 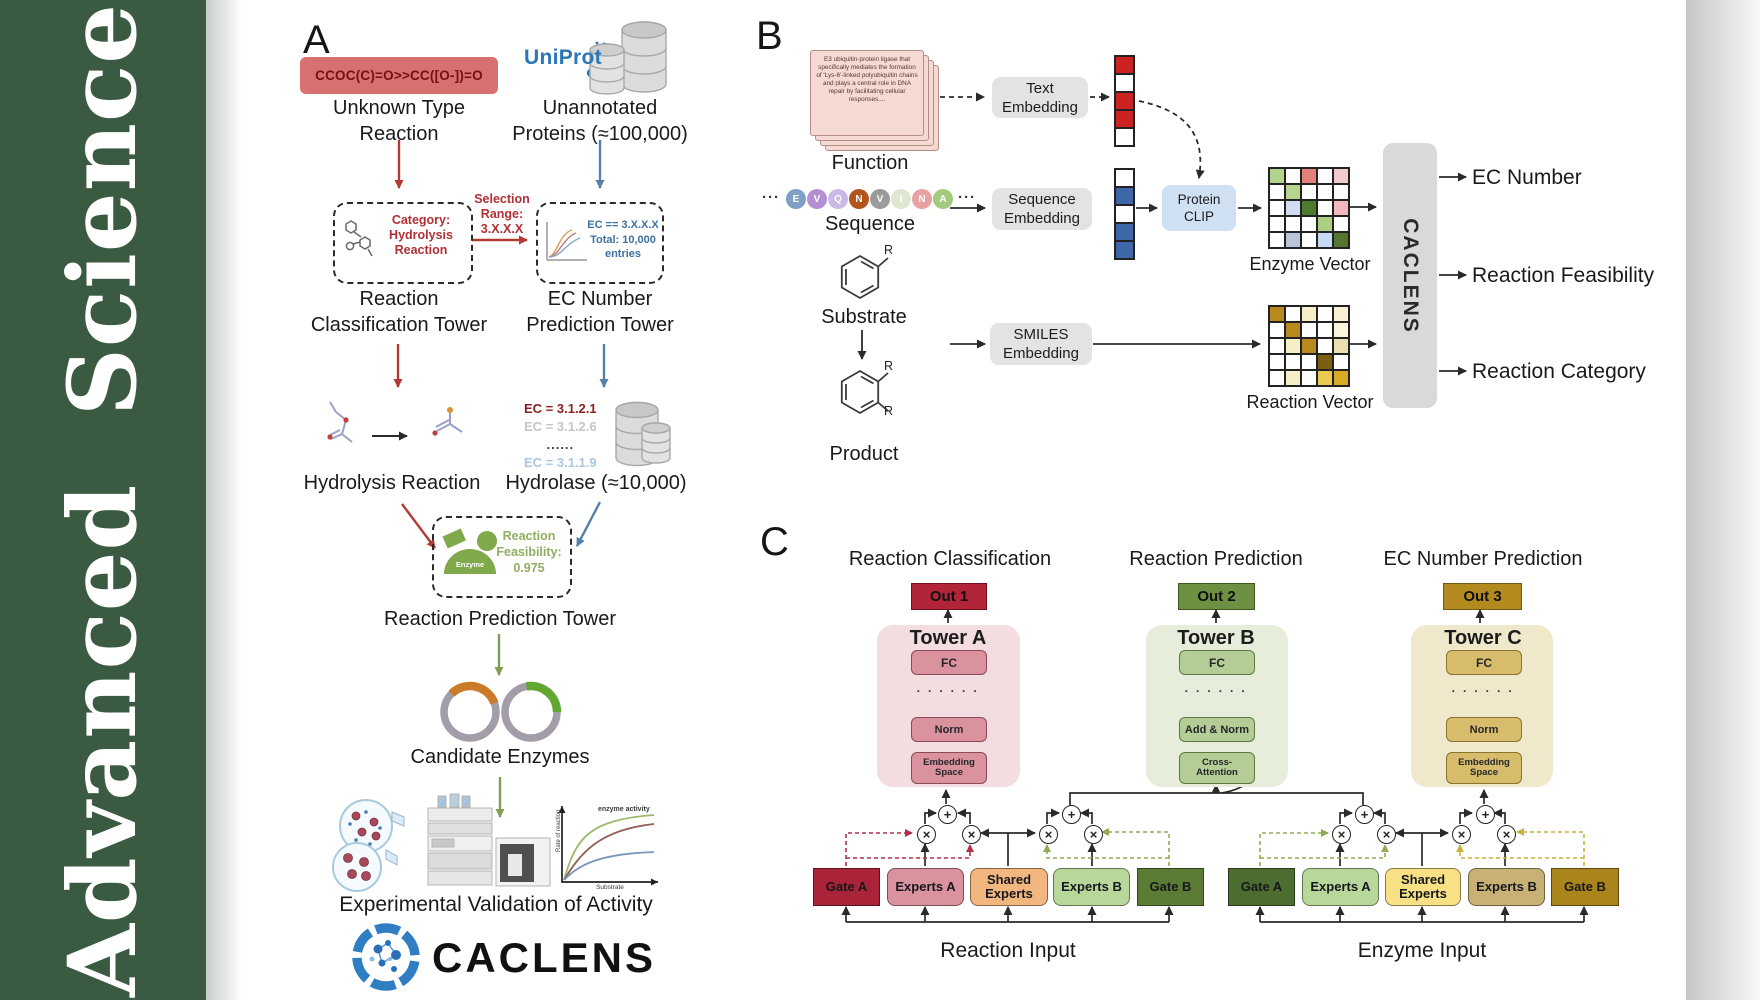 I want to click on output-ec-number: EC Number, so click(x=1527, y=177).